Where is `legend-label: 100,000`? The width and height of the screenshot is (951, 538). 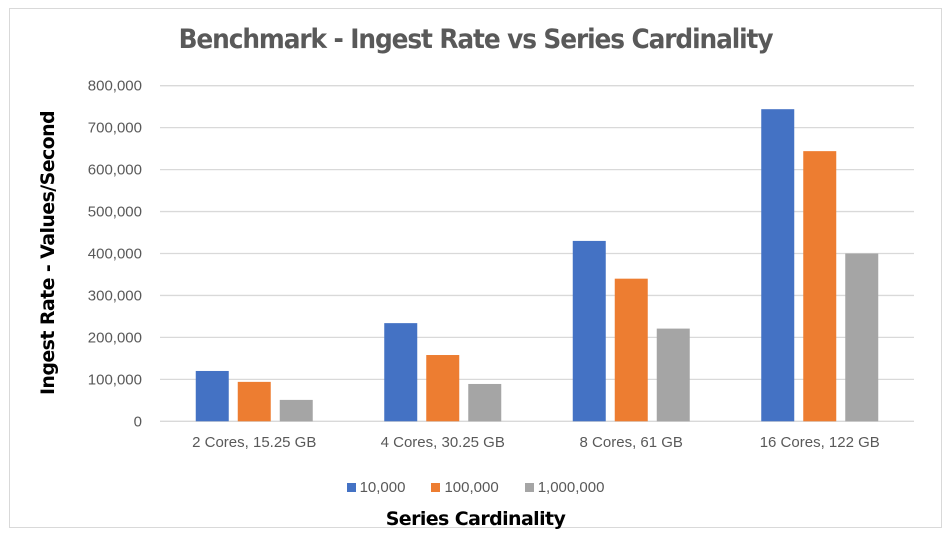
legend-label: 100,000 is located at coordinates (471, 487).